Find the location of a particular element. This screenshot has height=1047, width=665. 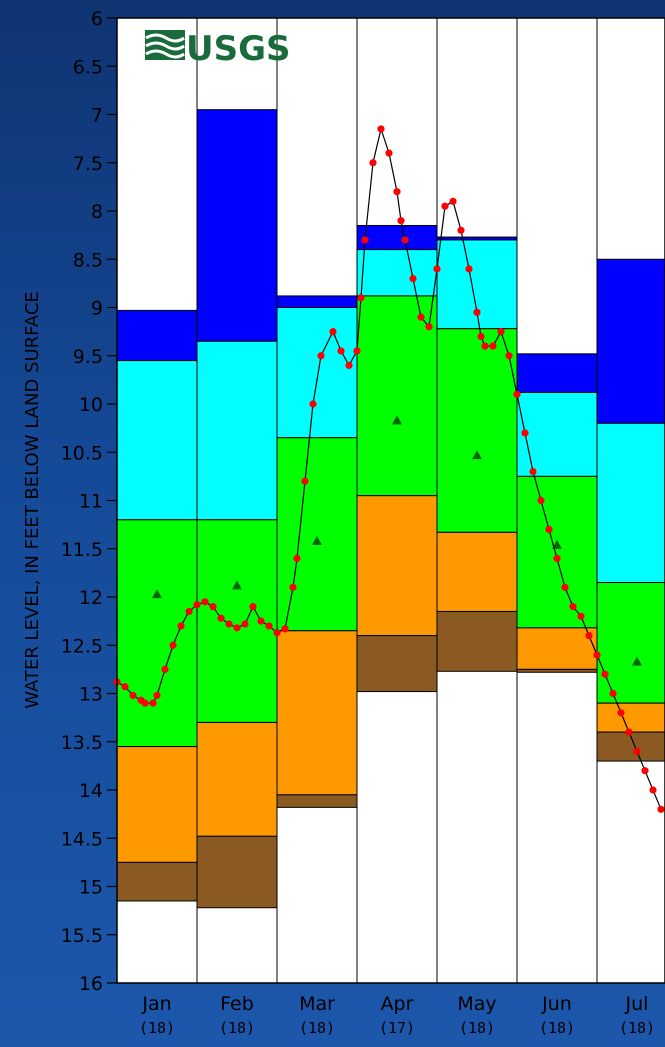

band-p90-p75-jan is located at coordinates (157, 440).